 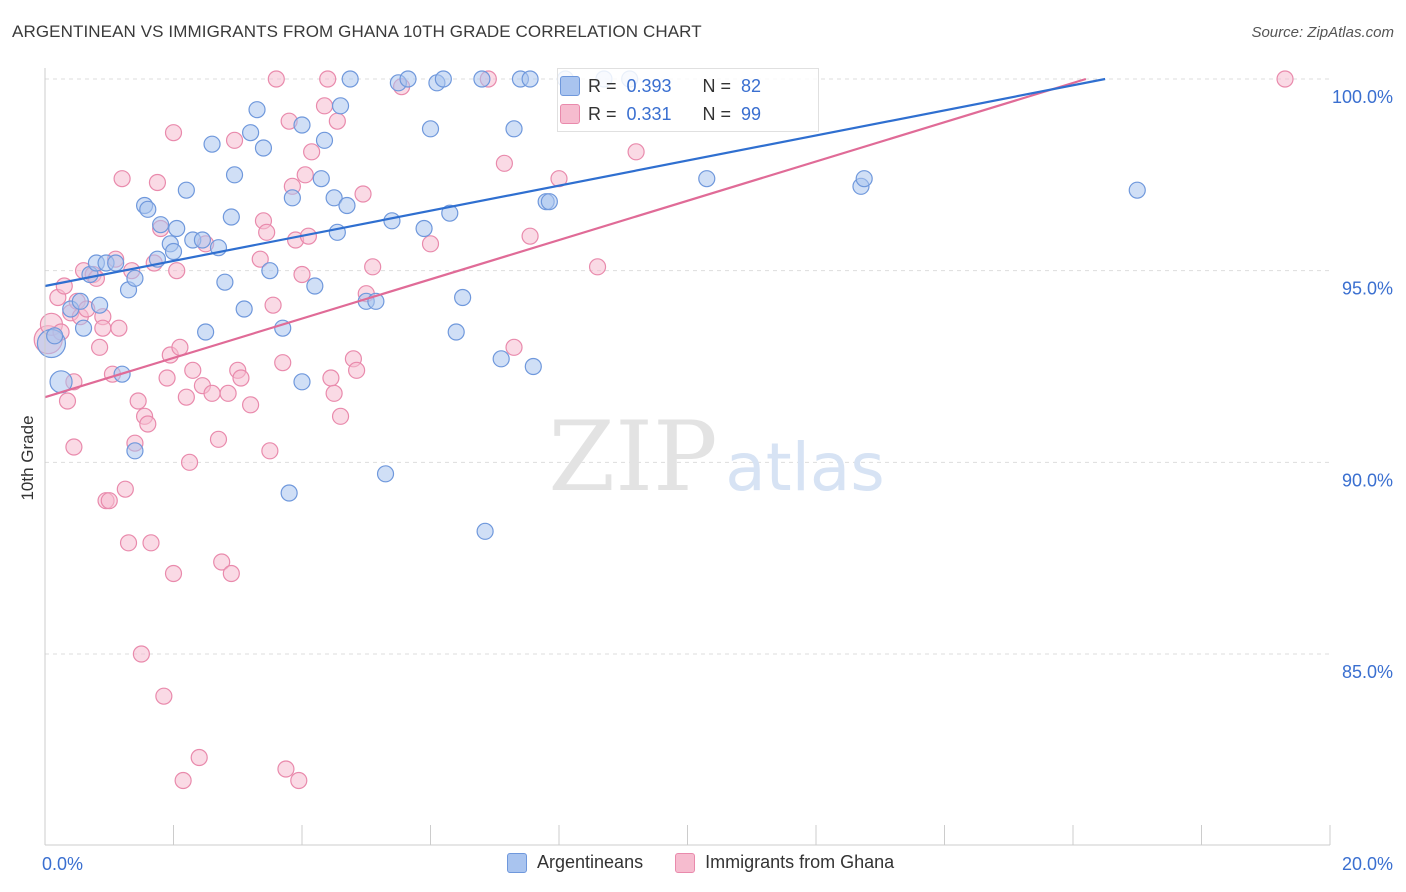 What do you see at coordinates (1367, 289) in the screenshot?
I see `y-tick-label: 95.0%` at bounding box center [1367, 289].